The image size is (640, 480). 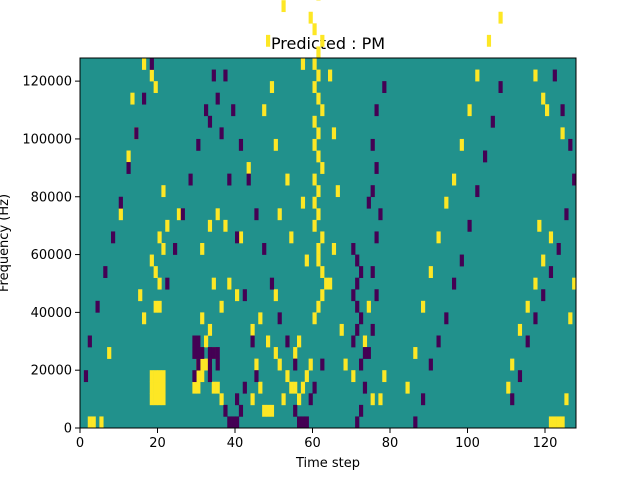 I want to click on y-tick-label: 20000, so click(x=51, y=371).